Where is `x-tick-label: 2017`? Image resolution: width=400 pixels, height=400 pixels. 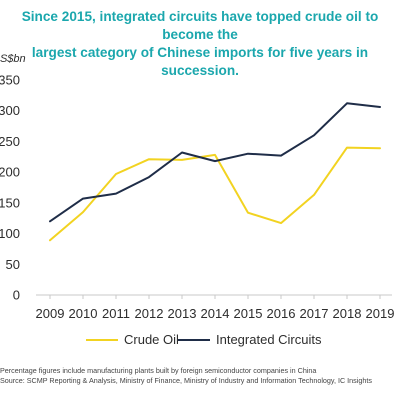 x-tick-label: 2017 is located at coordinates (314, 313).